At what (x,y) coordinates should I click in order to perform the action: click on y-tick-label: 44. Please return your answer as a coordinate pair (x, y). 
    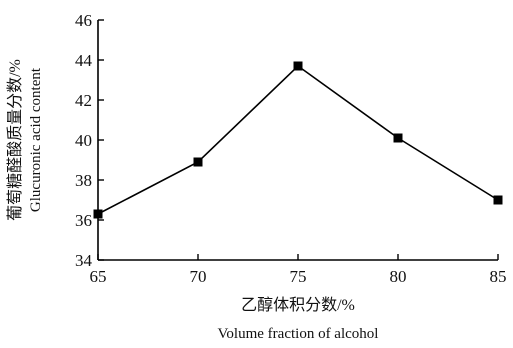
    Looking at the image, I should click on (84, 60).